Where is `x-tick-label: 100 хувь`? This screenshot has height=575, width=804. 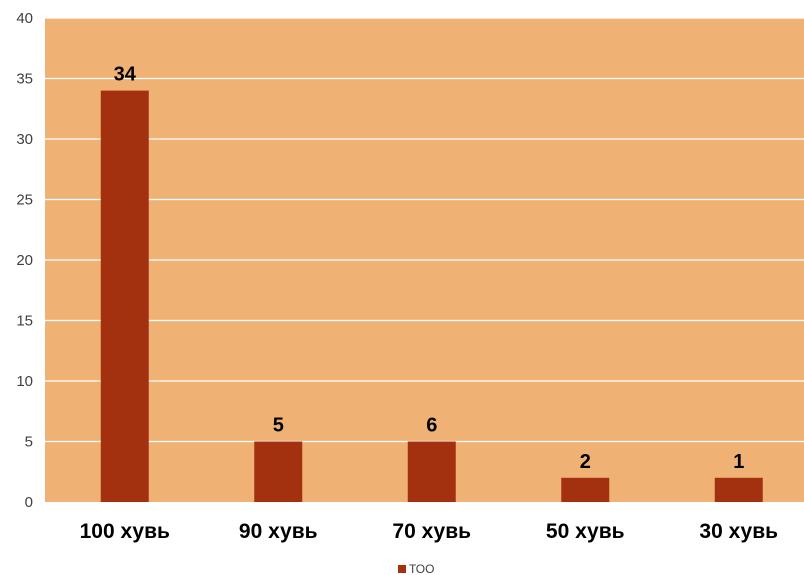 x-tick-label: 100 хувь is located at coordinates (125, 531).